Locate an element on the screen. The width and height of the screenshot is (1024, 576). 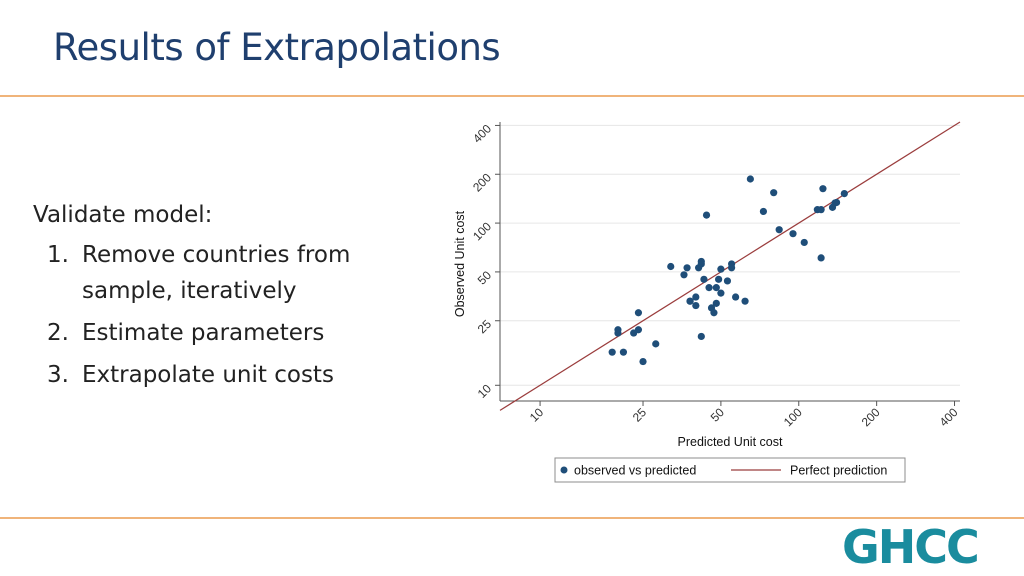
legend-box is located at coordinates (730, 470).